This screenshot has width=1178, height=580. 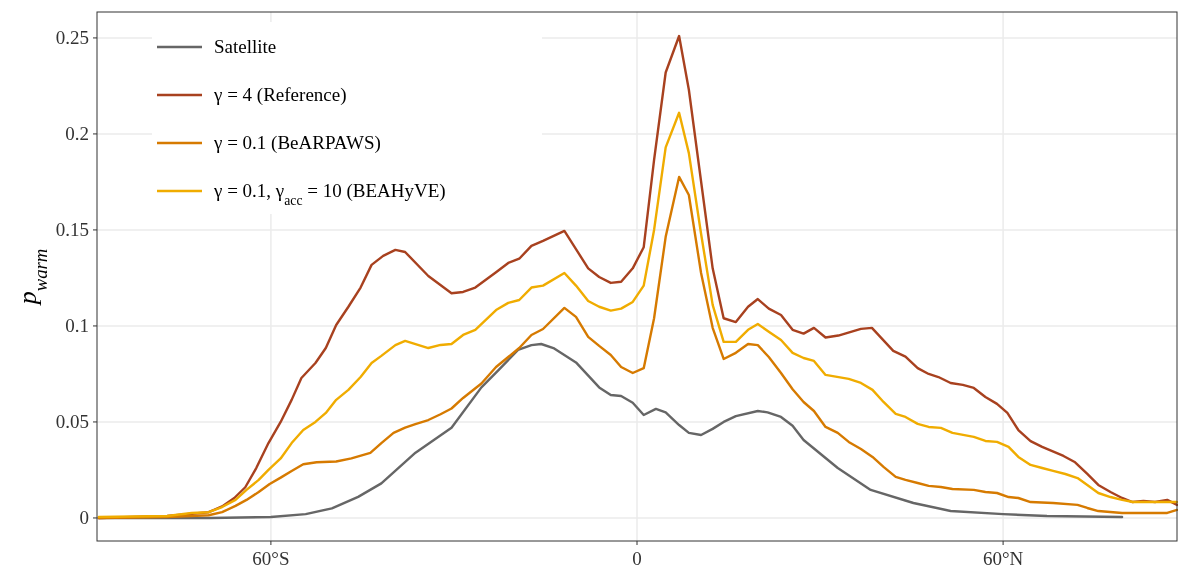 I want to click on y-tick-label: 0.2, so click(x=77, y=133).